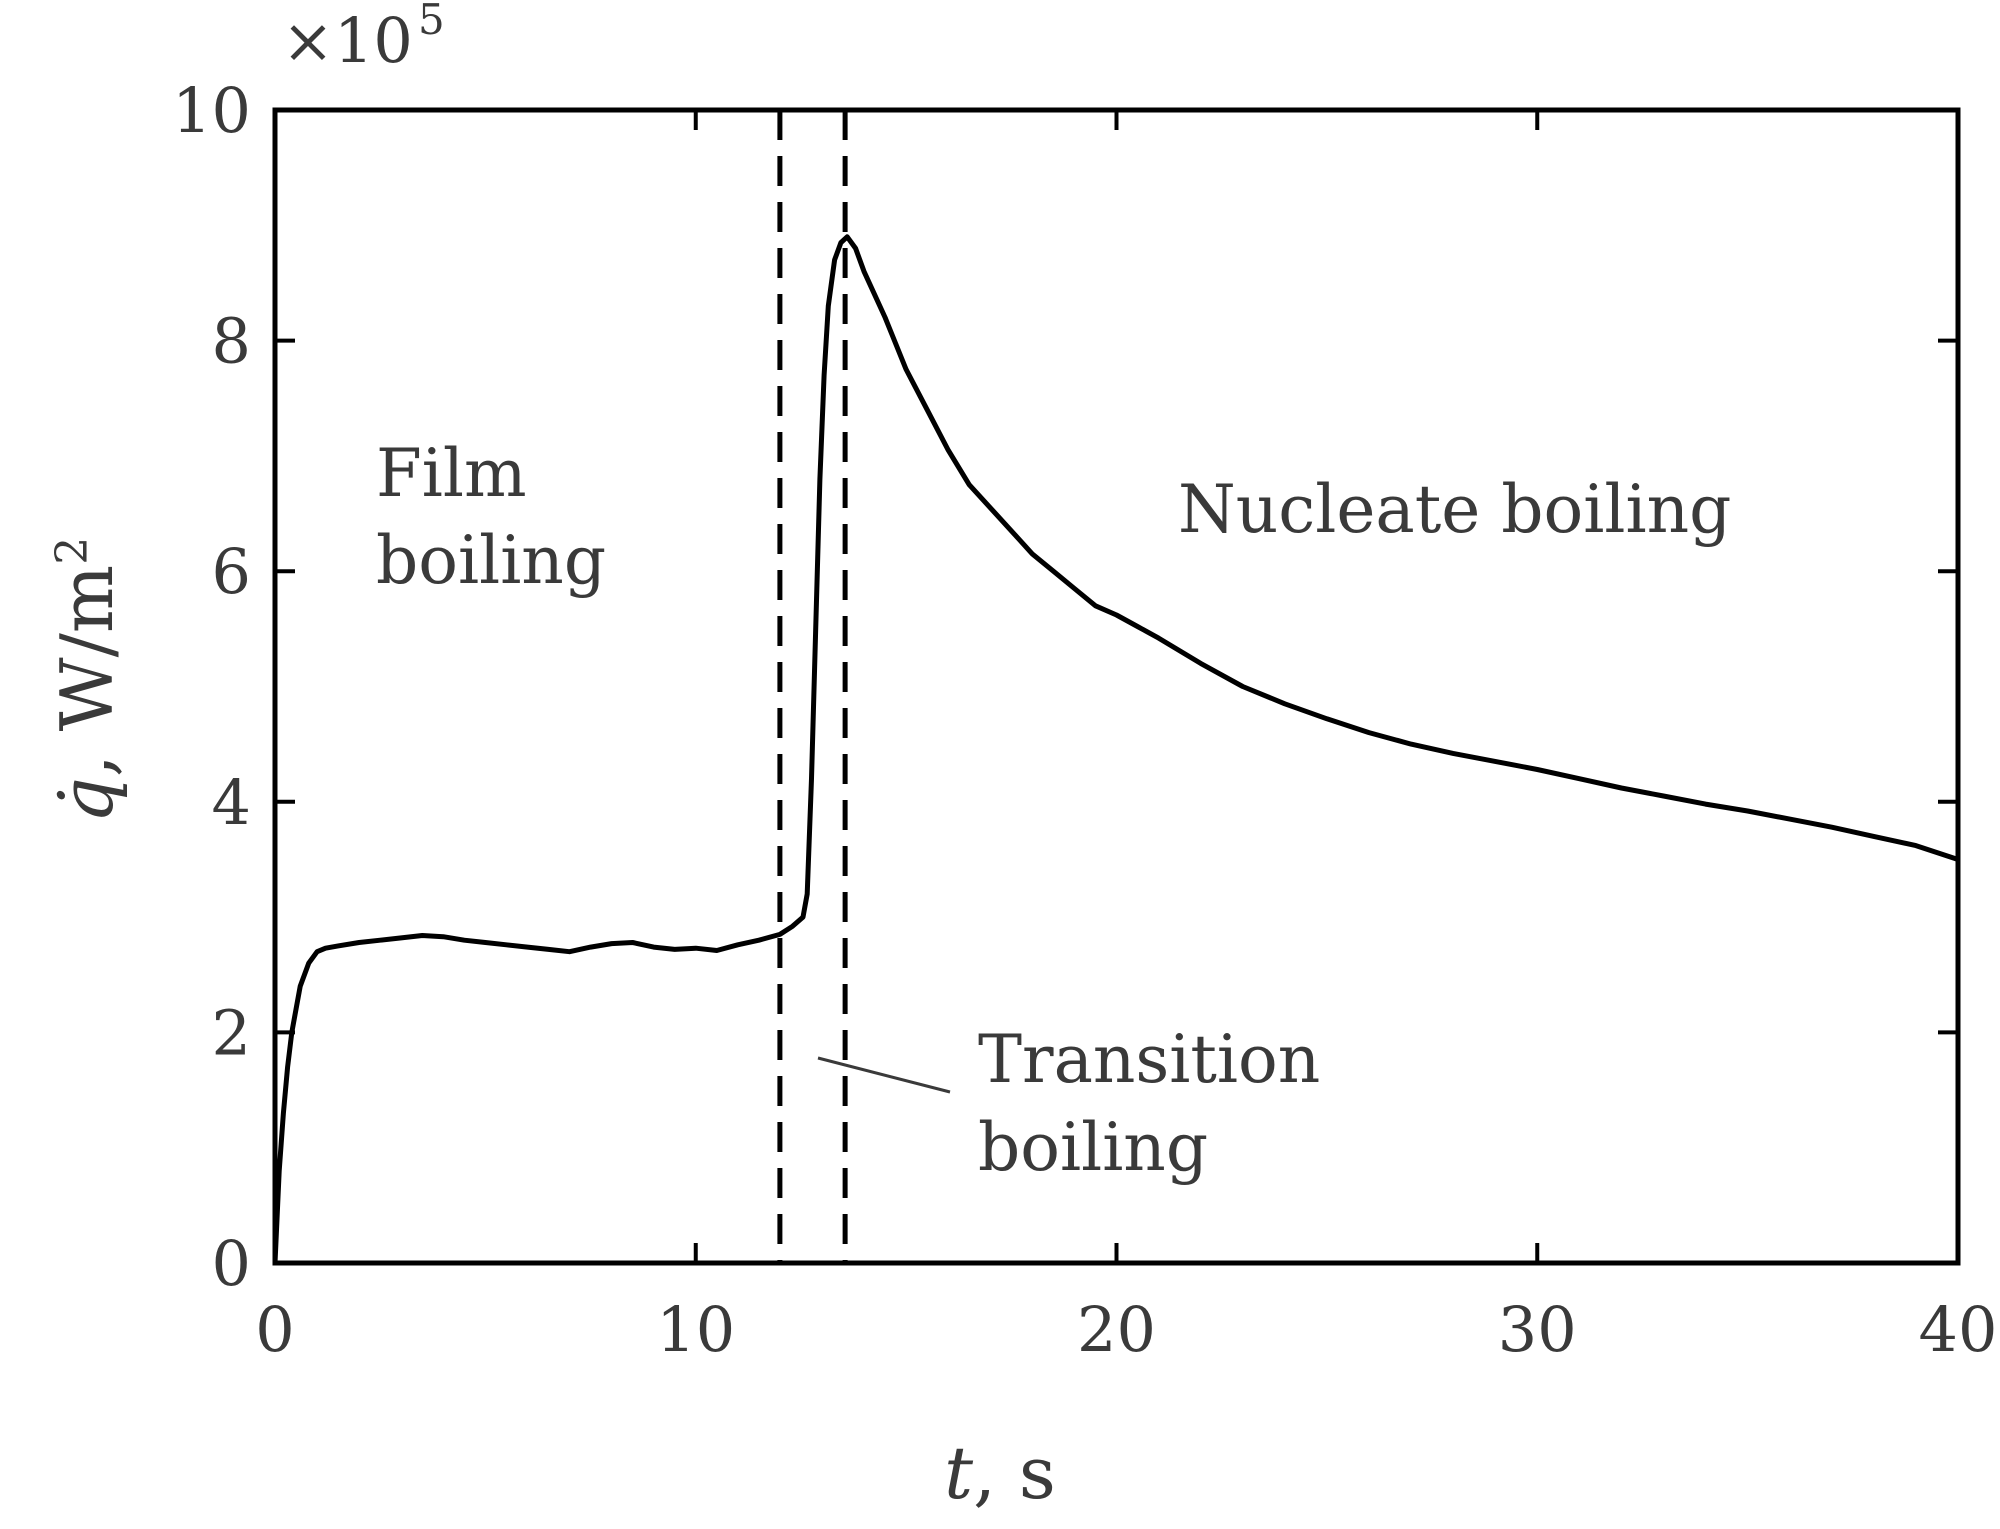 The image size is (2000, 1529). Describe the element at coordinates (231, 341) in the screenshot. I see `y-tick-label: 8` at that location.